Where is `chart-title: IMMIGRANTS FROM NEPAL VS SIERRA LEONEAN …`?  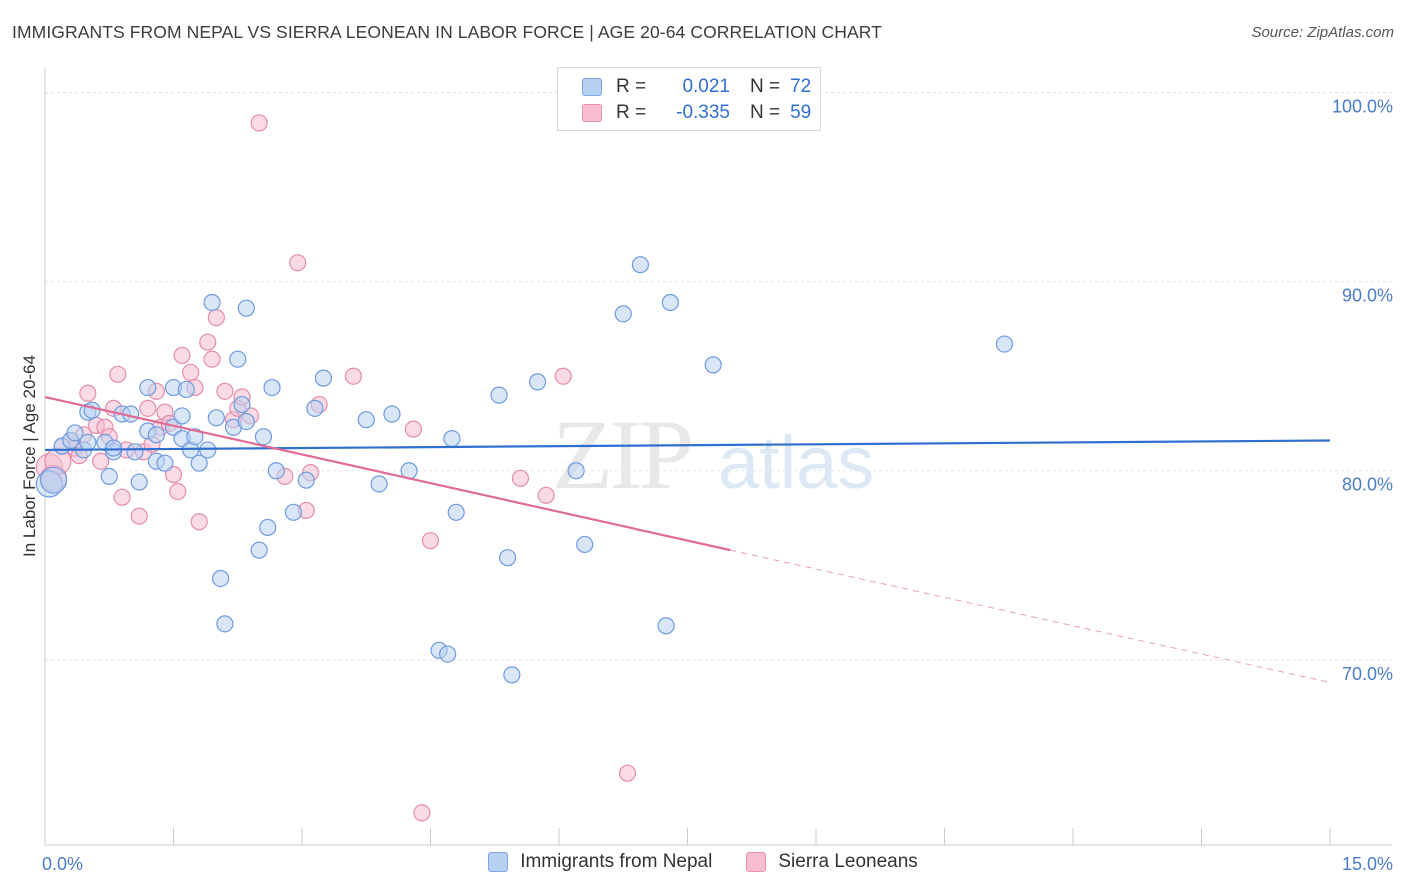
chart-title: IMMIGRANTS FROM NEPAL VS SIERRA LEONEAN … is located at coordinates (447, 32).